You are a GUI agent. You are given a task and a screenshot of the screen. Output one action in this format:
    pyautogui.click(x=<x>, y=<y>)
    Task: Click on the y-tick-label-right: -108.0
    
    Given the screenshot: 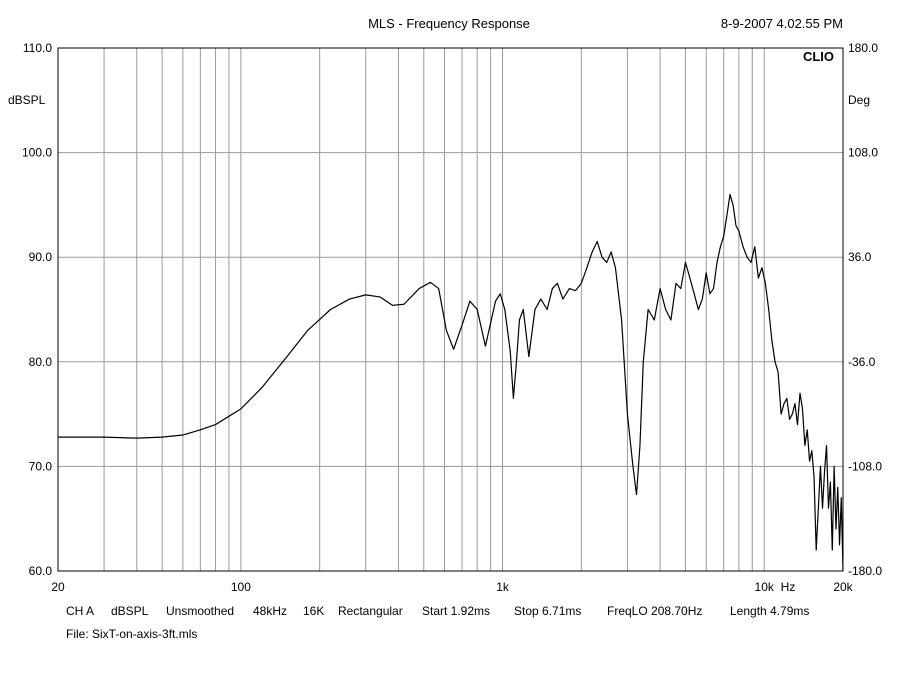 What is the action you would take?
    pyautogui.click(x=865, y=466)
    